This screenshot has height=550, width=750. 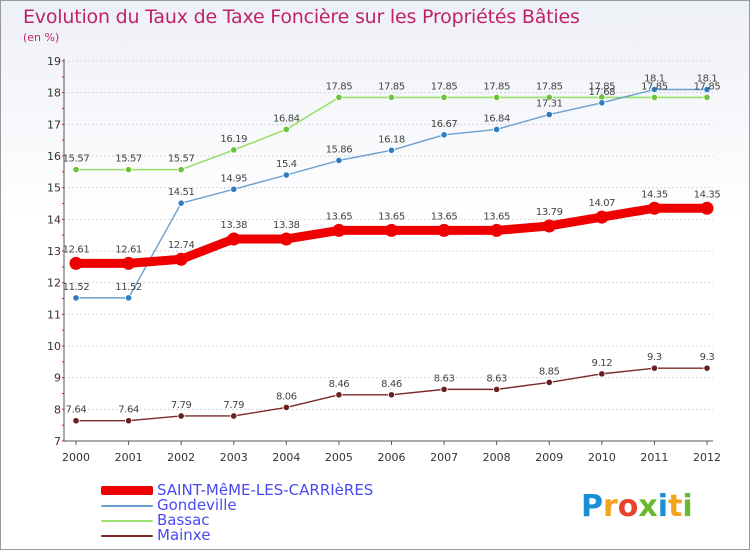 What do you see at coordinates (233, 139) in the screenshot?
I see `data-label: 16.19` at bounding box center [233, 139].